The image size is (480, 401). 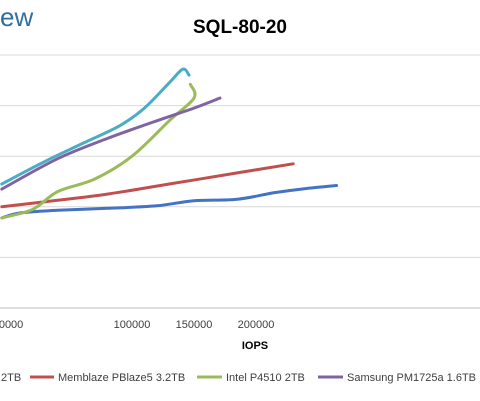 I want to click on x-tick-label: 00000, so click(x=11, y=325).